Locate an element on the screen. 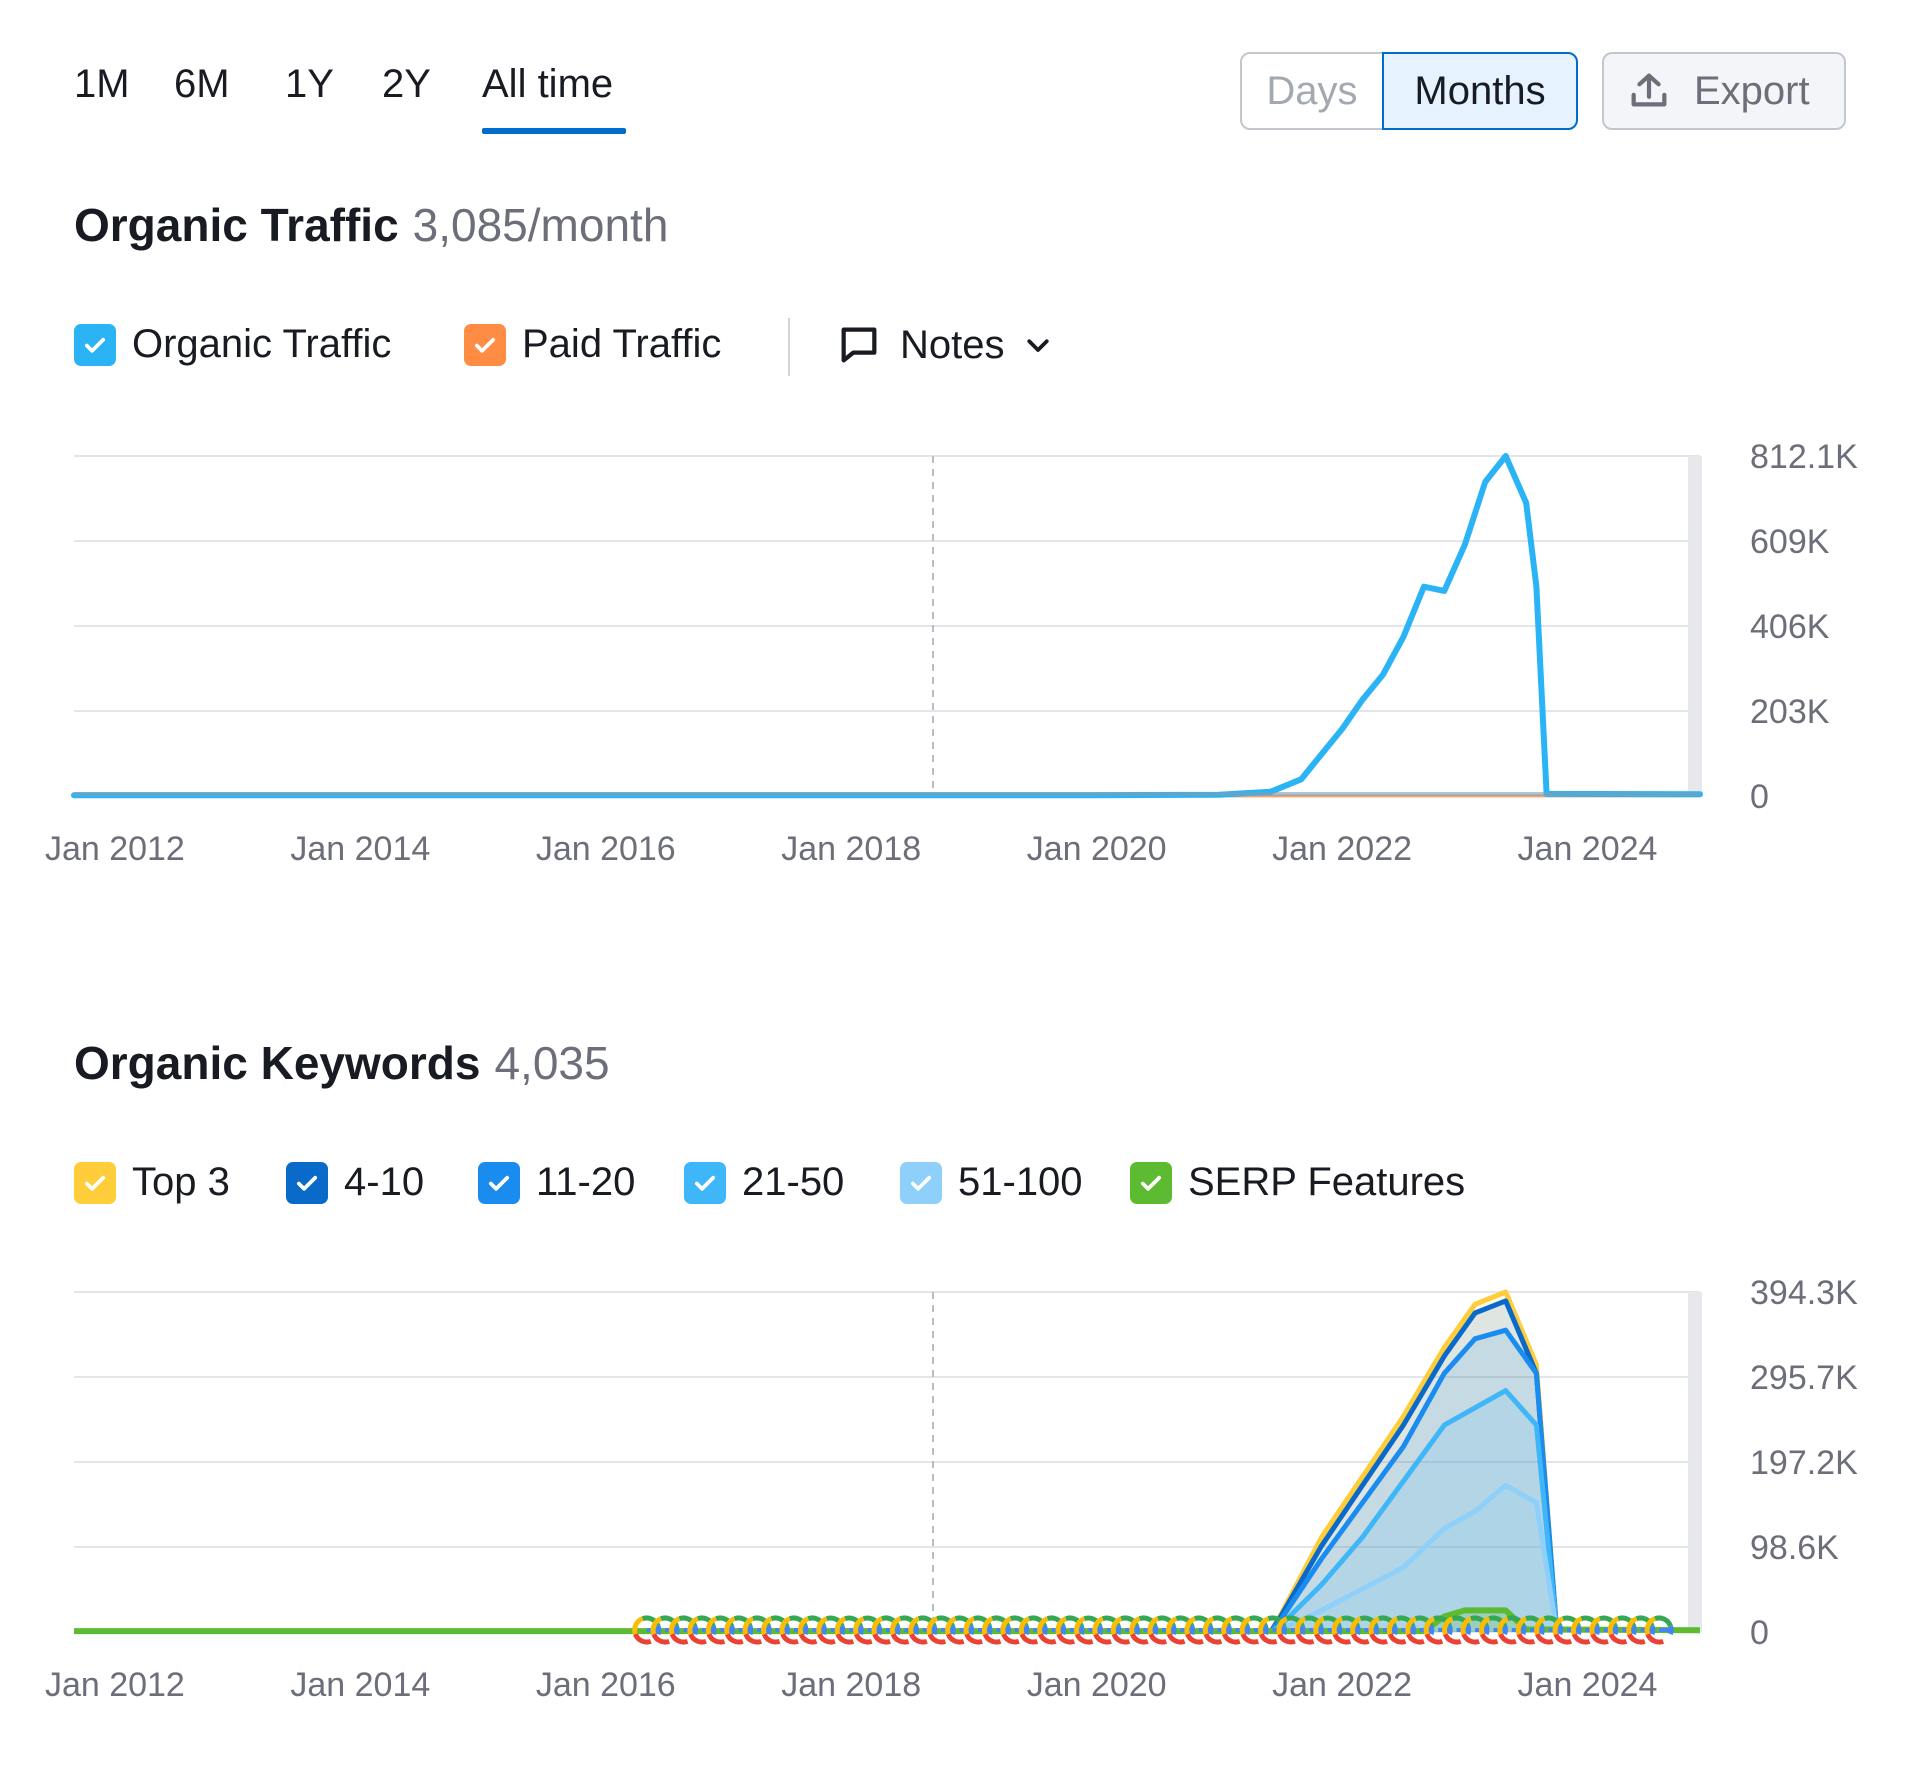 The height and width of the screenshot is (1781, 1920). legend-serp-features: SERP Features is located at coordinates (1297, 1182).